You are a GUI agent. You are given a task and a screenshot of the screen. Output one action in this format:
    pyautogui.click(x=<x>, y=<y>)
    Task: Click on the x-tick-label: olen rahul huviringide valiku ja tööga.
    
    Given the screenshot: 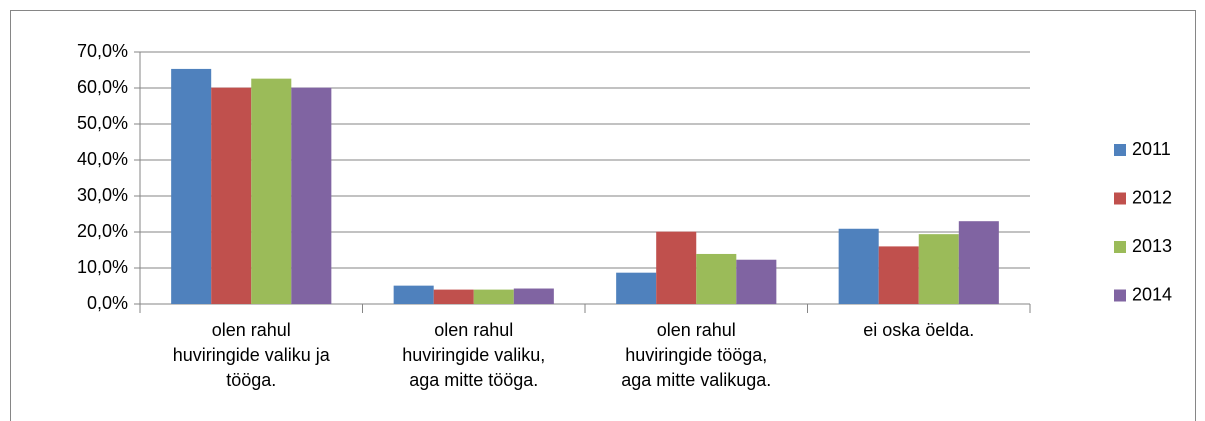 What is the action you would take?
    pyautogui.click(x=252, y=355)
    